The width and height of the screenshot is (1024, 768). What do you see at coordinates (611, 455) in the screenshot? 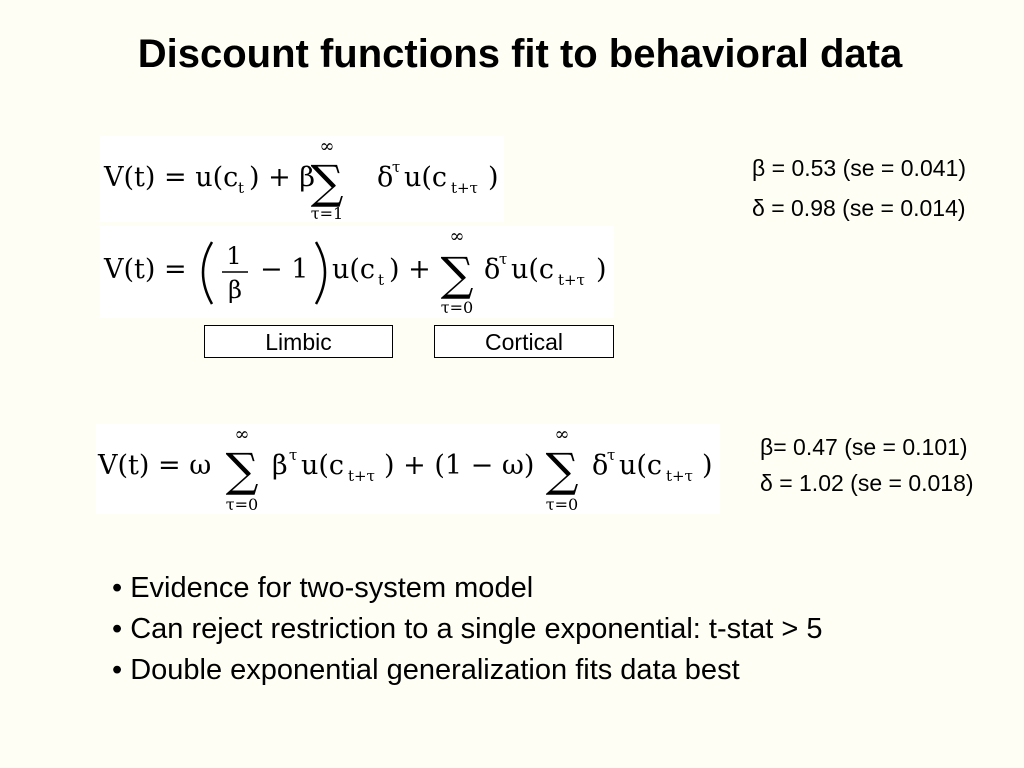
I see `eq3-sup2: τ` at bounding box center [611, 455].